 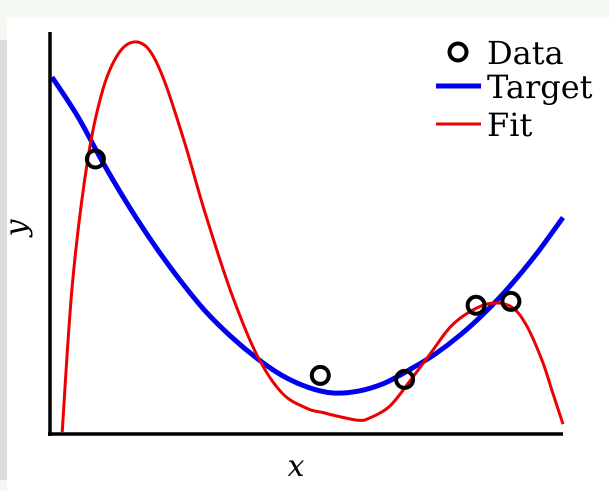 I want to click on y-axis-label: y, so click(x=17, y=228).